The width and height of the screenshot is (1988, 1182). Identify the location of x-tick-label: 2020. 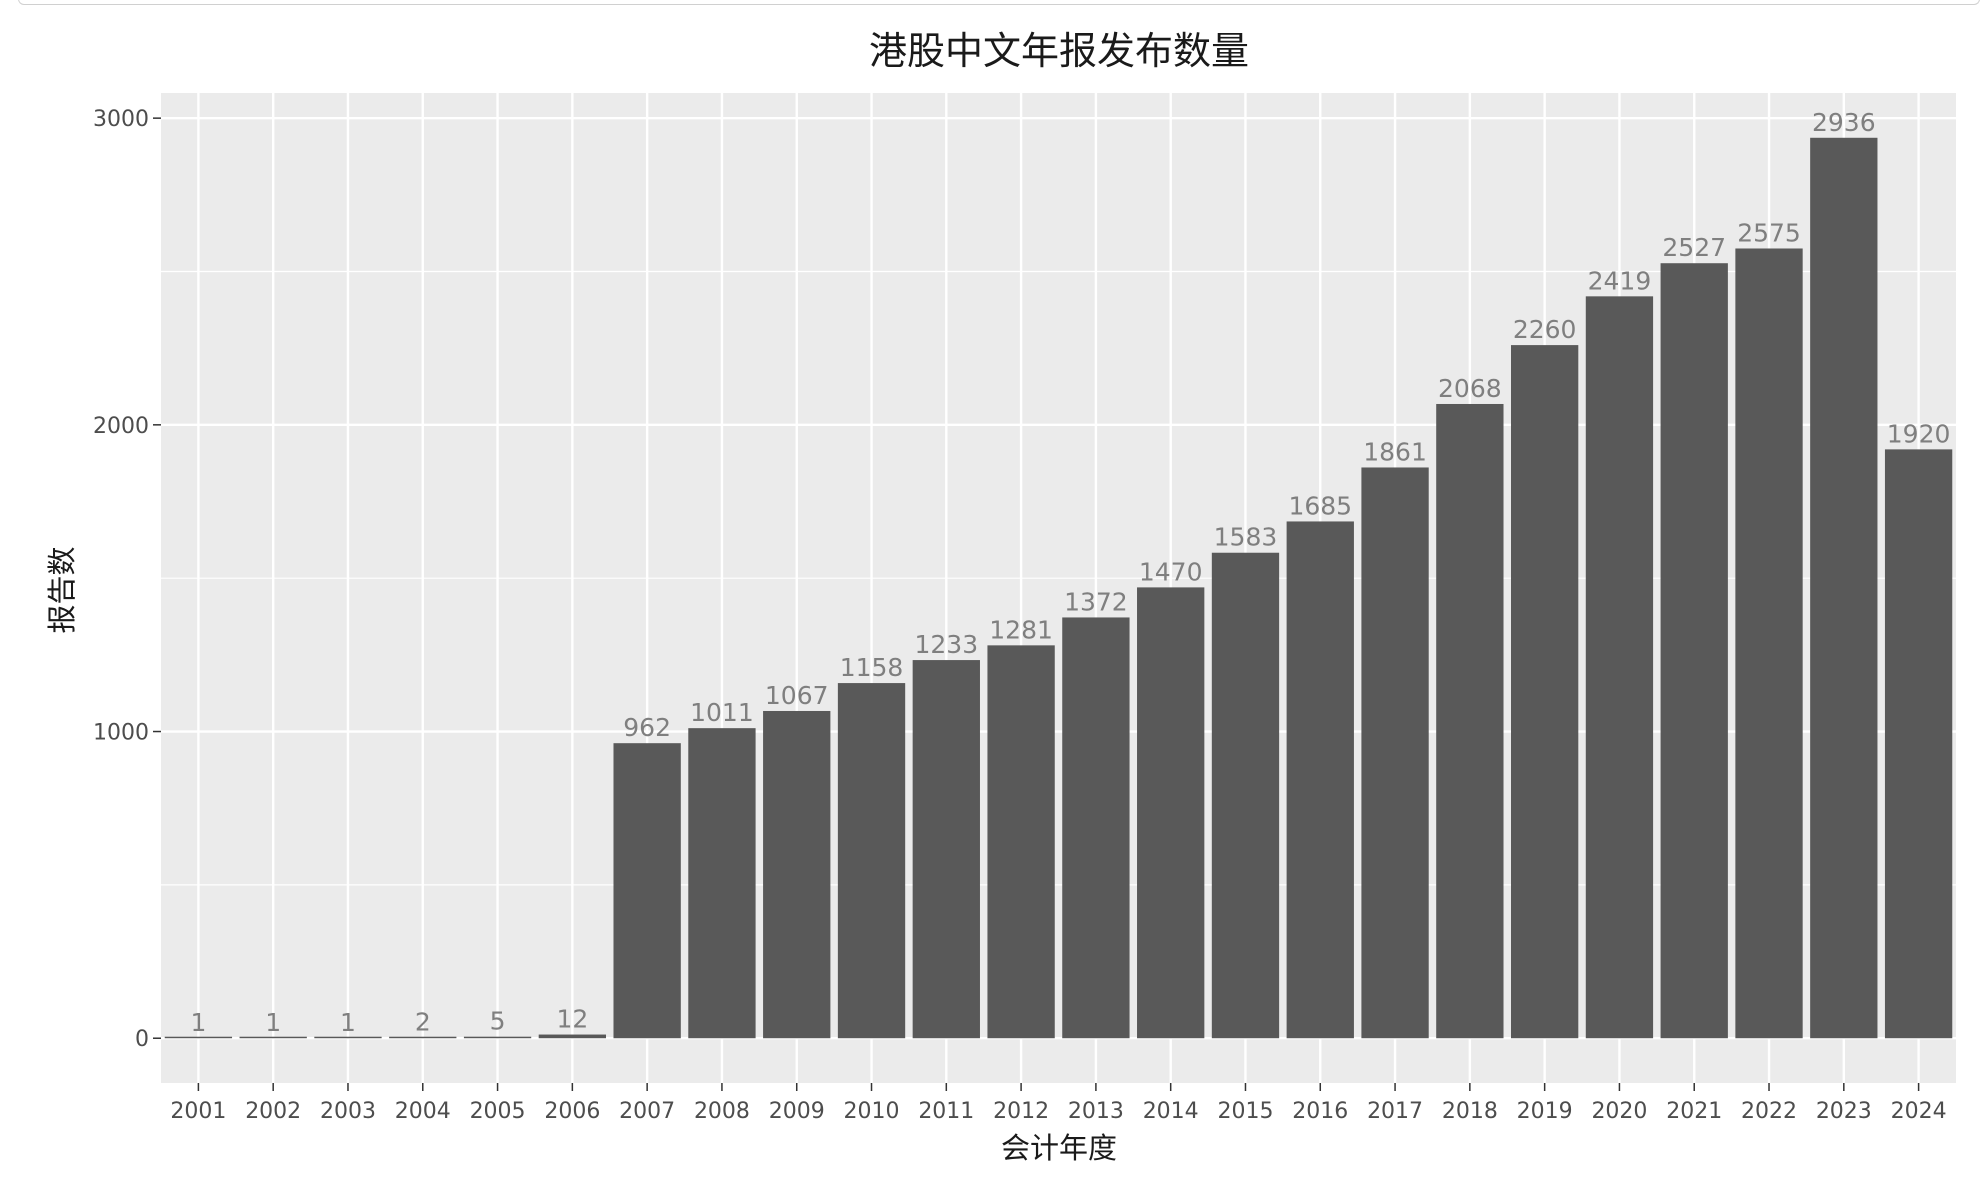
(1619, 1111).